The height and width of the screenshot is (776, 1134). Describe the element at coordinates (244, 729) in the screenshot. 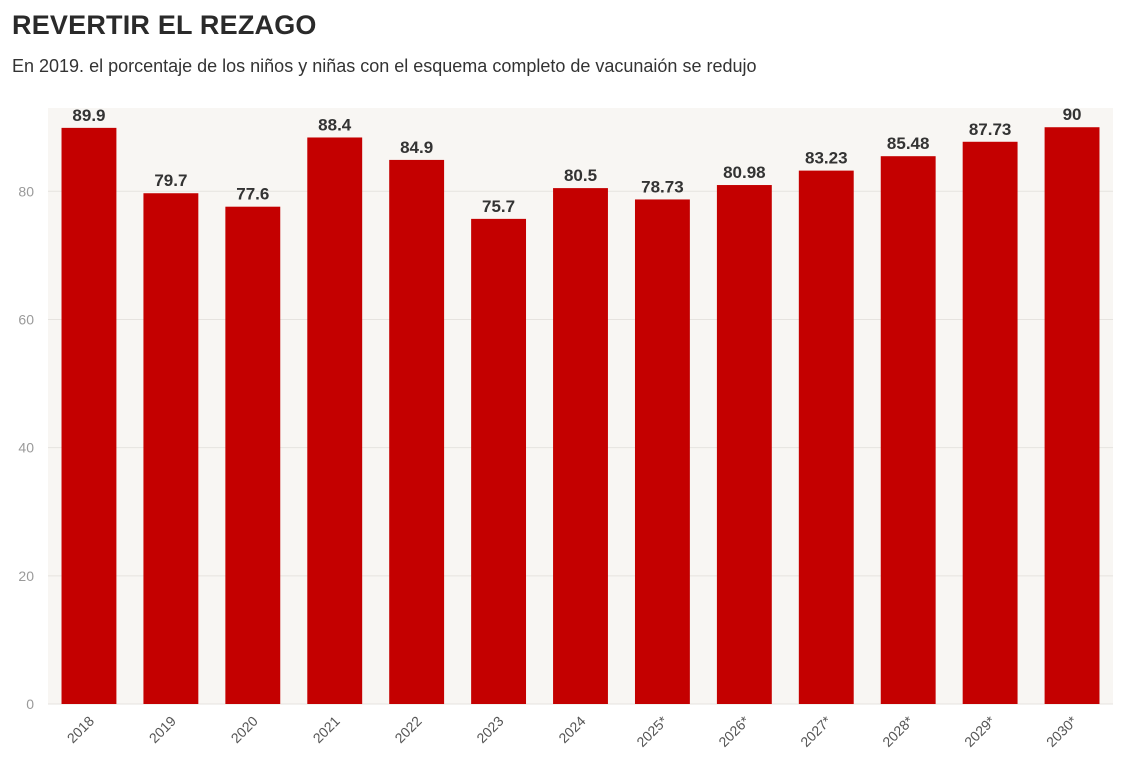

I see `x-tick-label: 2020` at that location.